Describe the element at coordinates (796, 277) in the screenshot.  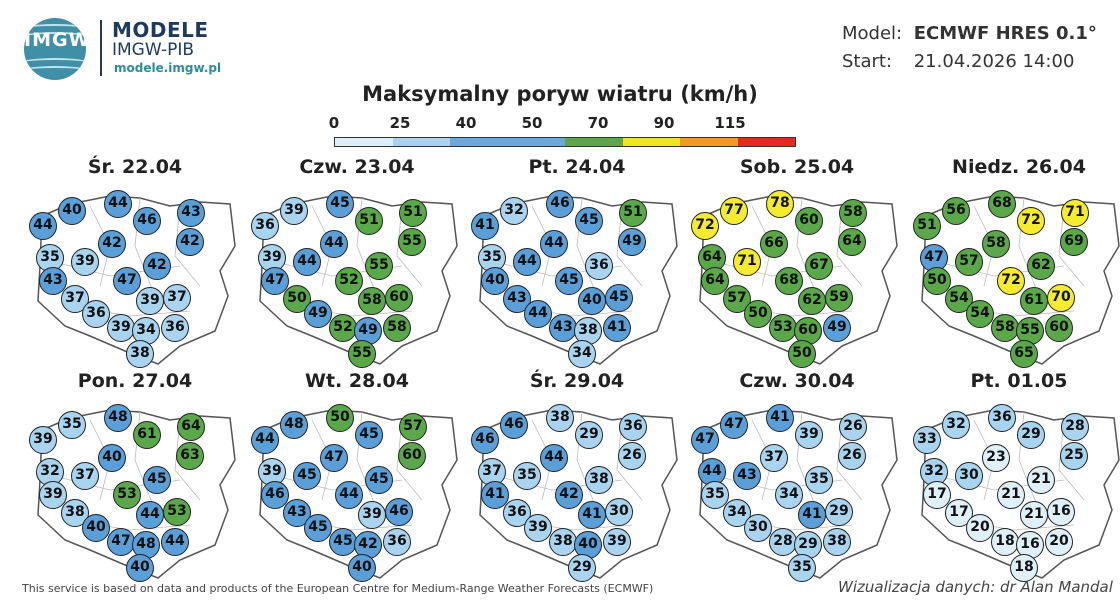
I see `poland-map: 77 78 60 58 72 66 64 64 71 68 67 64 57 62 59 50 53 60 49 50` at that location.